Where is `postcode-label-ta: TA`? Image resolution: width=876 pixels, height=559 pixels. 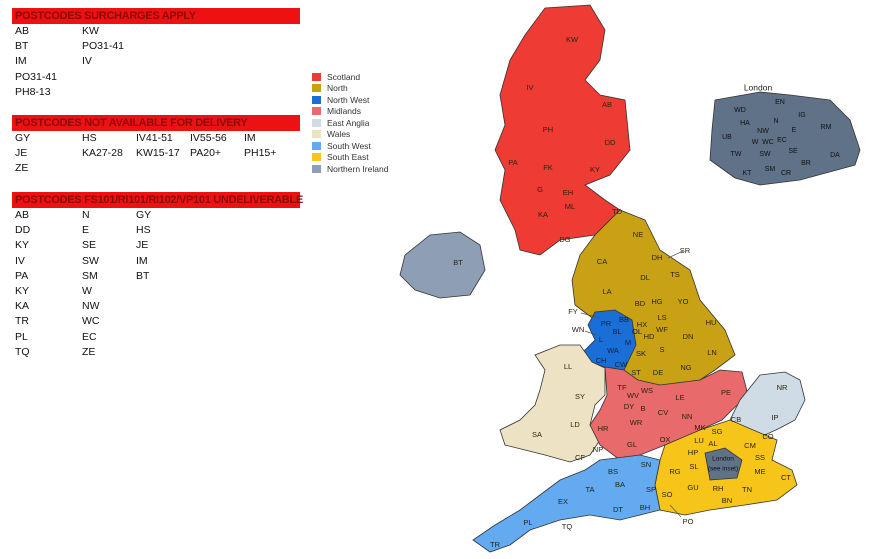
postcode-label-ta: TA is located at coordinates (589, 489).